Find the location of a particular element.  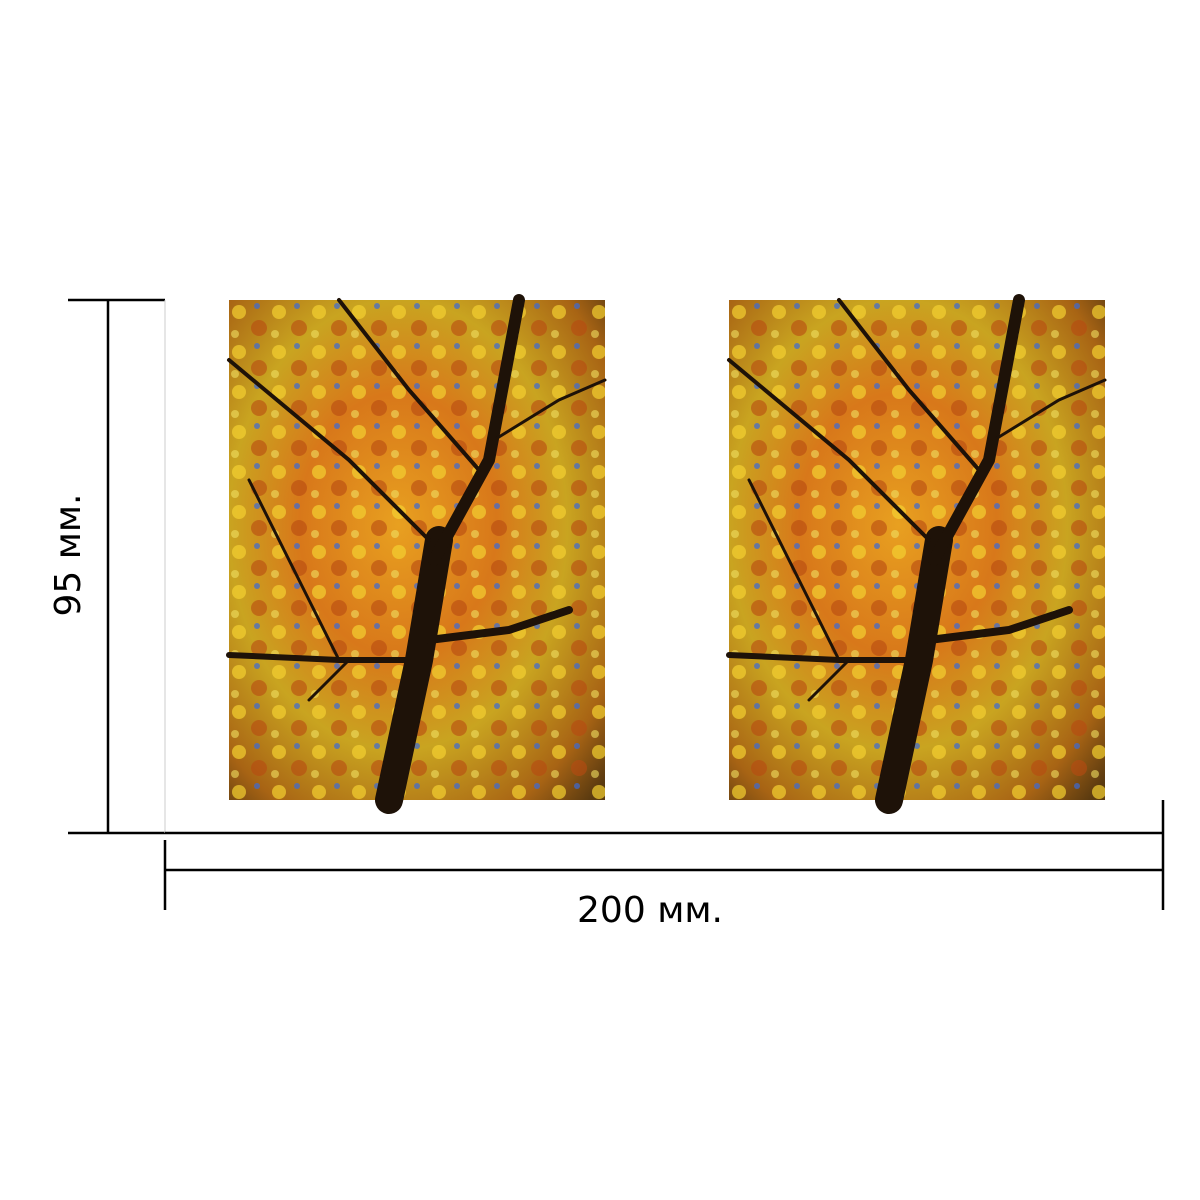

width-dimension: 200 мм. is located at coordinates (664, 865).